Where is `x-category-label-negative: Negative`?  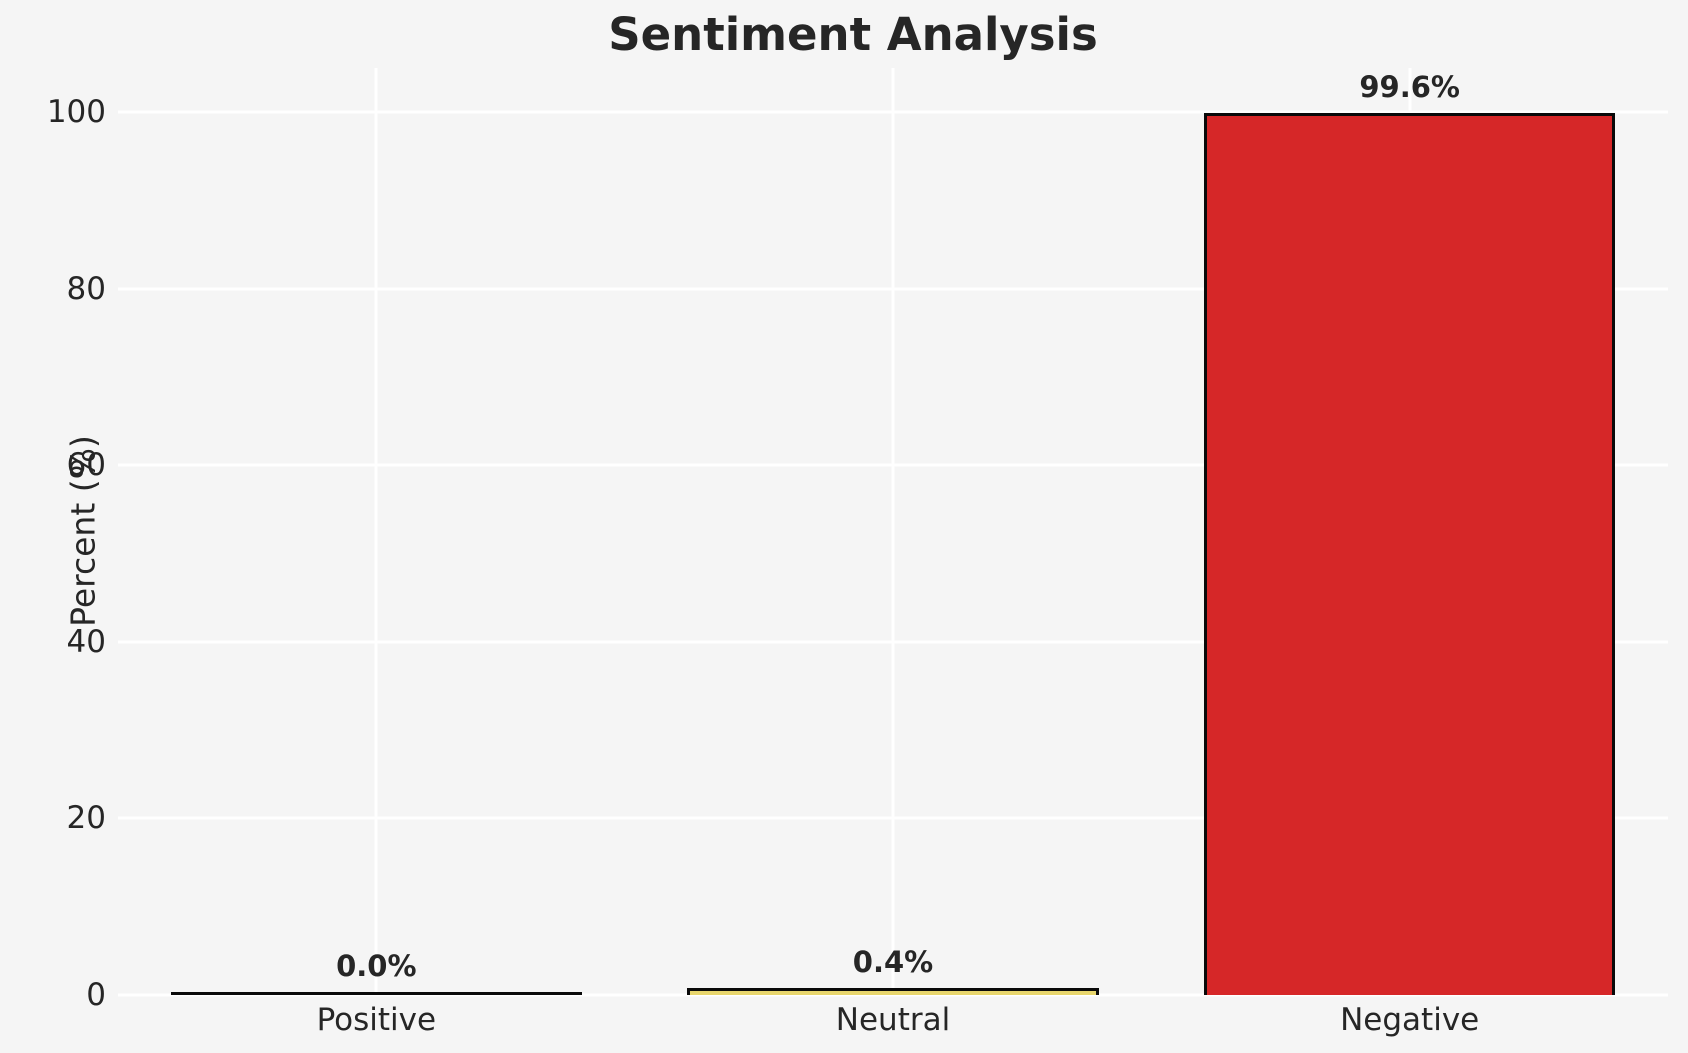 x-category-label-negative: Negative is located at coordinates (1410, 1020).